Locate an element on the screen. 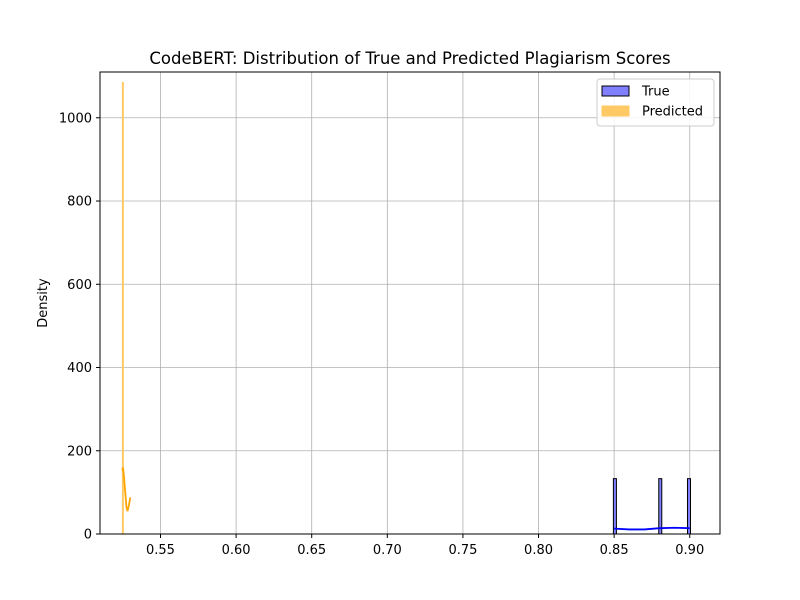  y-tick-label: 600 is located at coordinates (79, 285).